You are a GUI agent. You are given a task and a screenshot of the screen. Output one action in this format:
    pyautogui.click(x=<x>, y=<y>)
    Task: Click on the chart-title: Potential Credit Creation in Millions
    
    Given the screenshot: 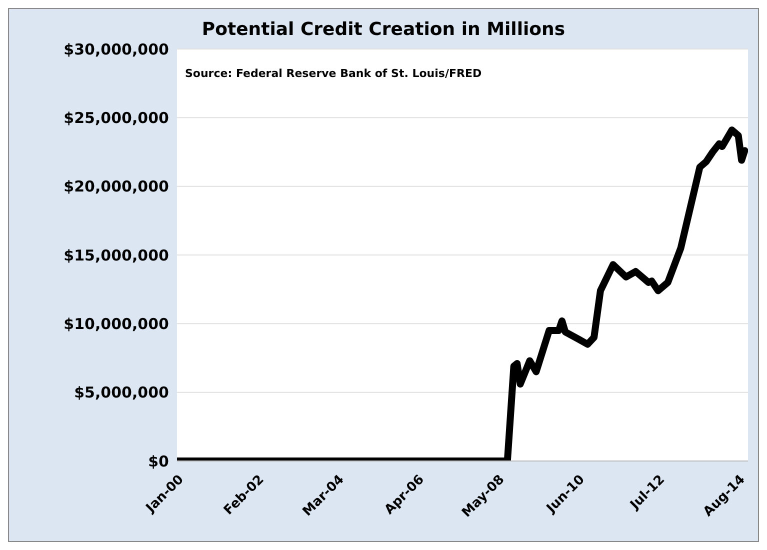 What is the action you would take?
    pyautogui.click(x=383, y=29)
    